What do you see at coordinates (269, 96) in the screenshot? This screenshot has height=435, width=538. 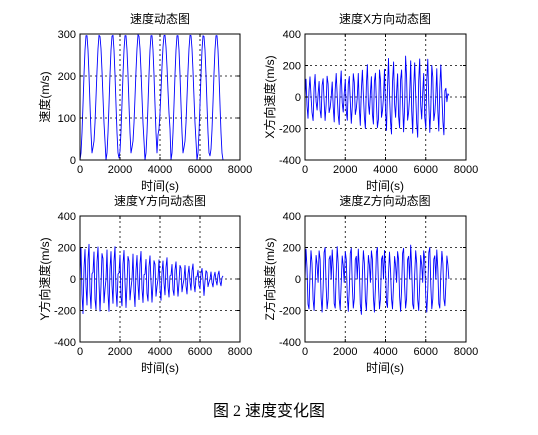 I see `y-axis-label: X方向速度(m/s)` at bounding box center [269, 96].